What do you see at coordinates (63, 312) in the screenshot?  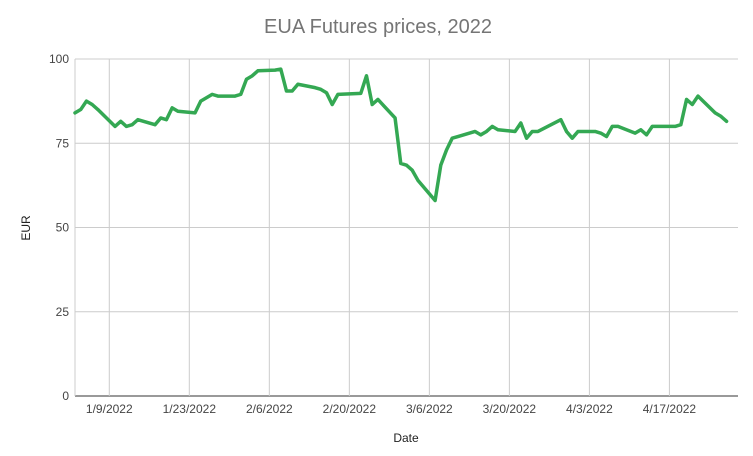 I see `y-tick-label: 25` at bounding box center [63, 312].